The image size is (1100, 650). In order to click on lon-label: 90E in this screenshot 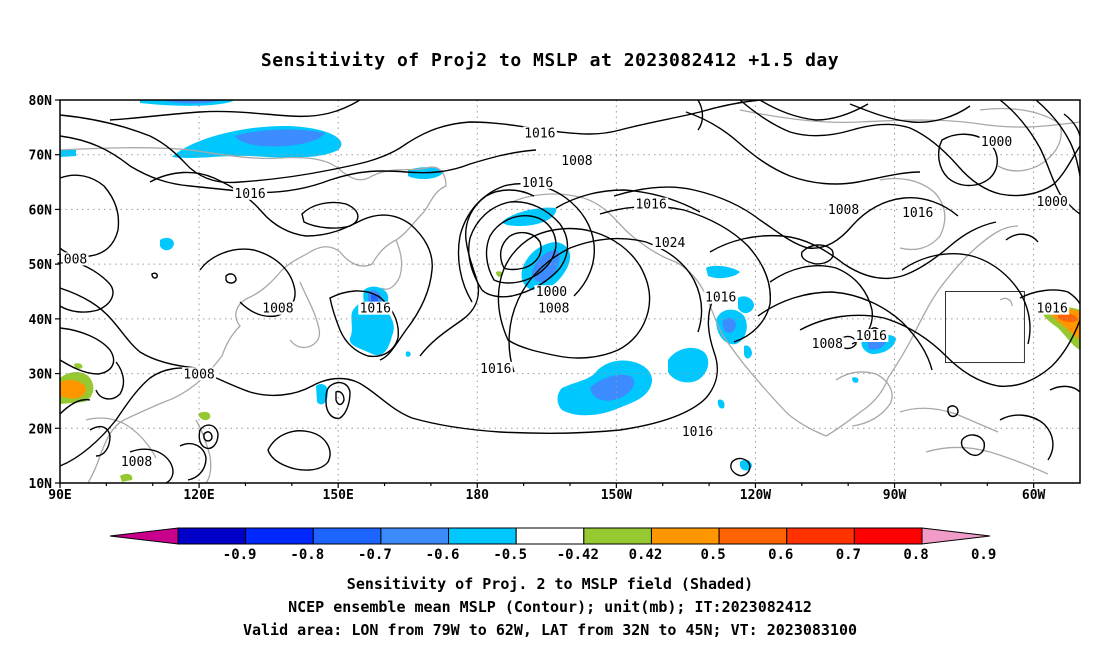, I will do `click(59, 495)`.